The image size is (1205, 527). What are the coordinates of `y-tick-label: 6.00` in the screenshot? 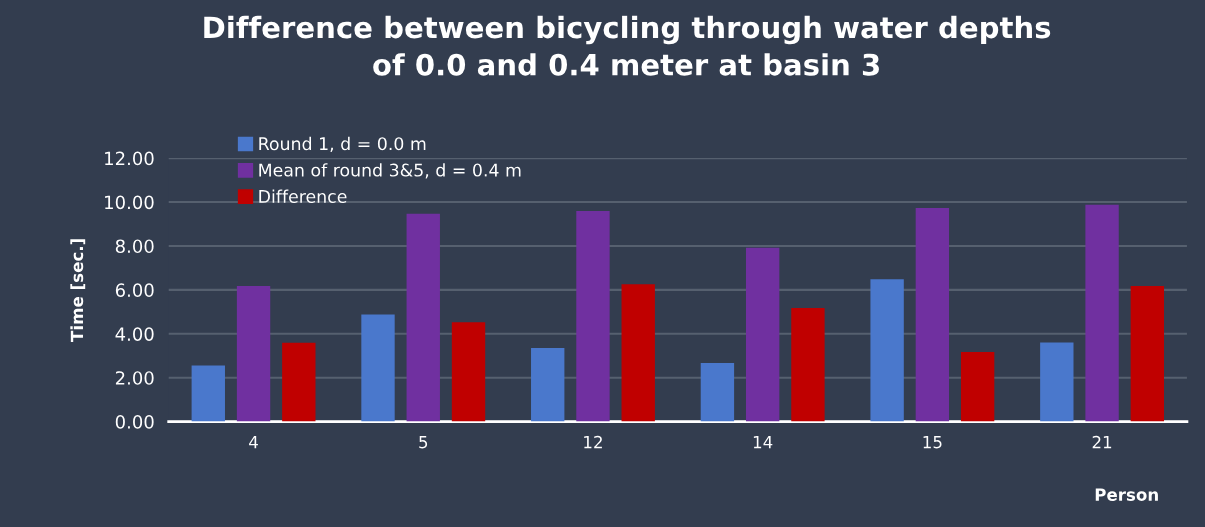 It's located at (134, 290).